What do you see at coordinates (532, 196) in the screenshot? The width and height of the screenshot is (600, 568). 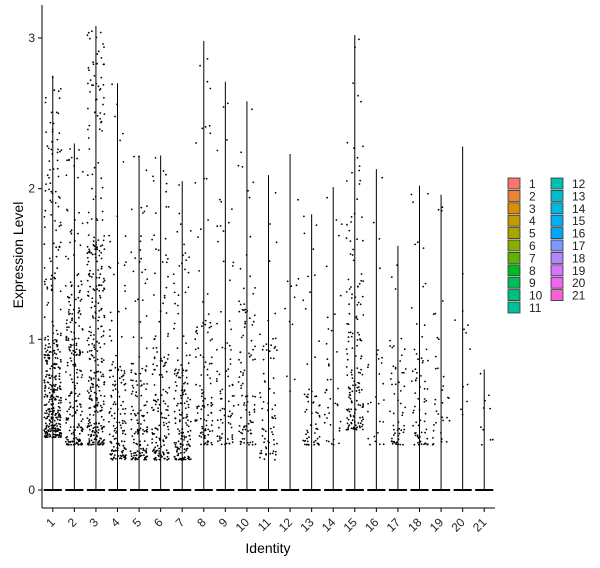 I see `legend-label-2: 2` at bounding box center [532, 196].